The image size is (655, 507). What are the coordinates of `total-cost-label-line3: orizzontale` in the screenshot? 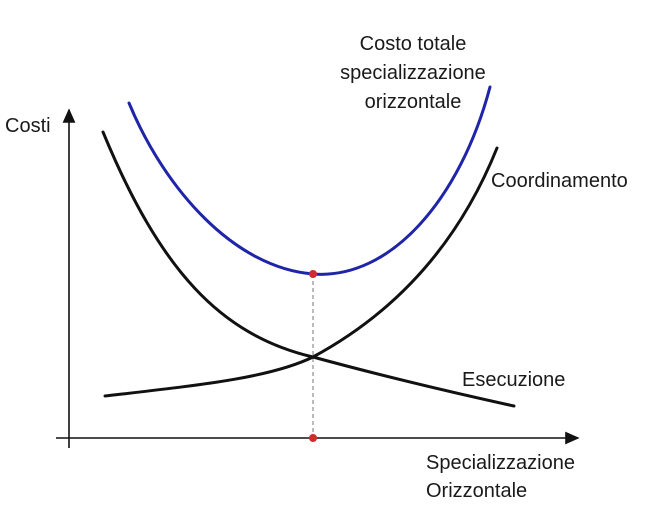 It's located at (413, 102).